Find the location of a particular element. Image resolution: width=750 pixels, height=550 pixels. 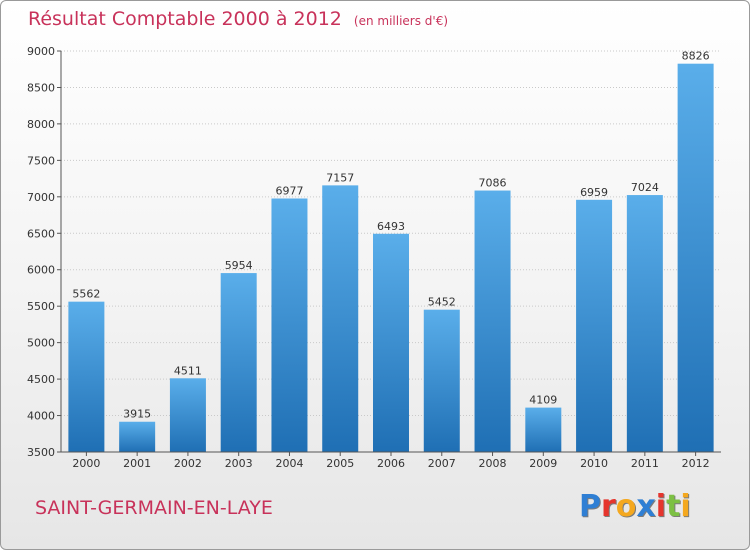

logo-letter: r is located at coordinates (608, 506).